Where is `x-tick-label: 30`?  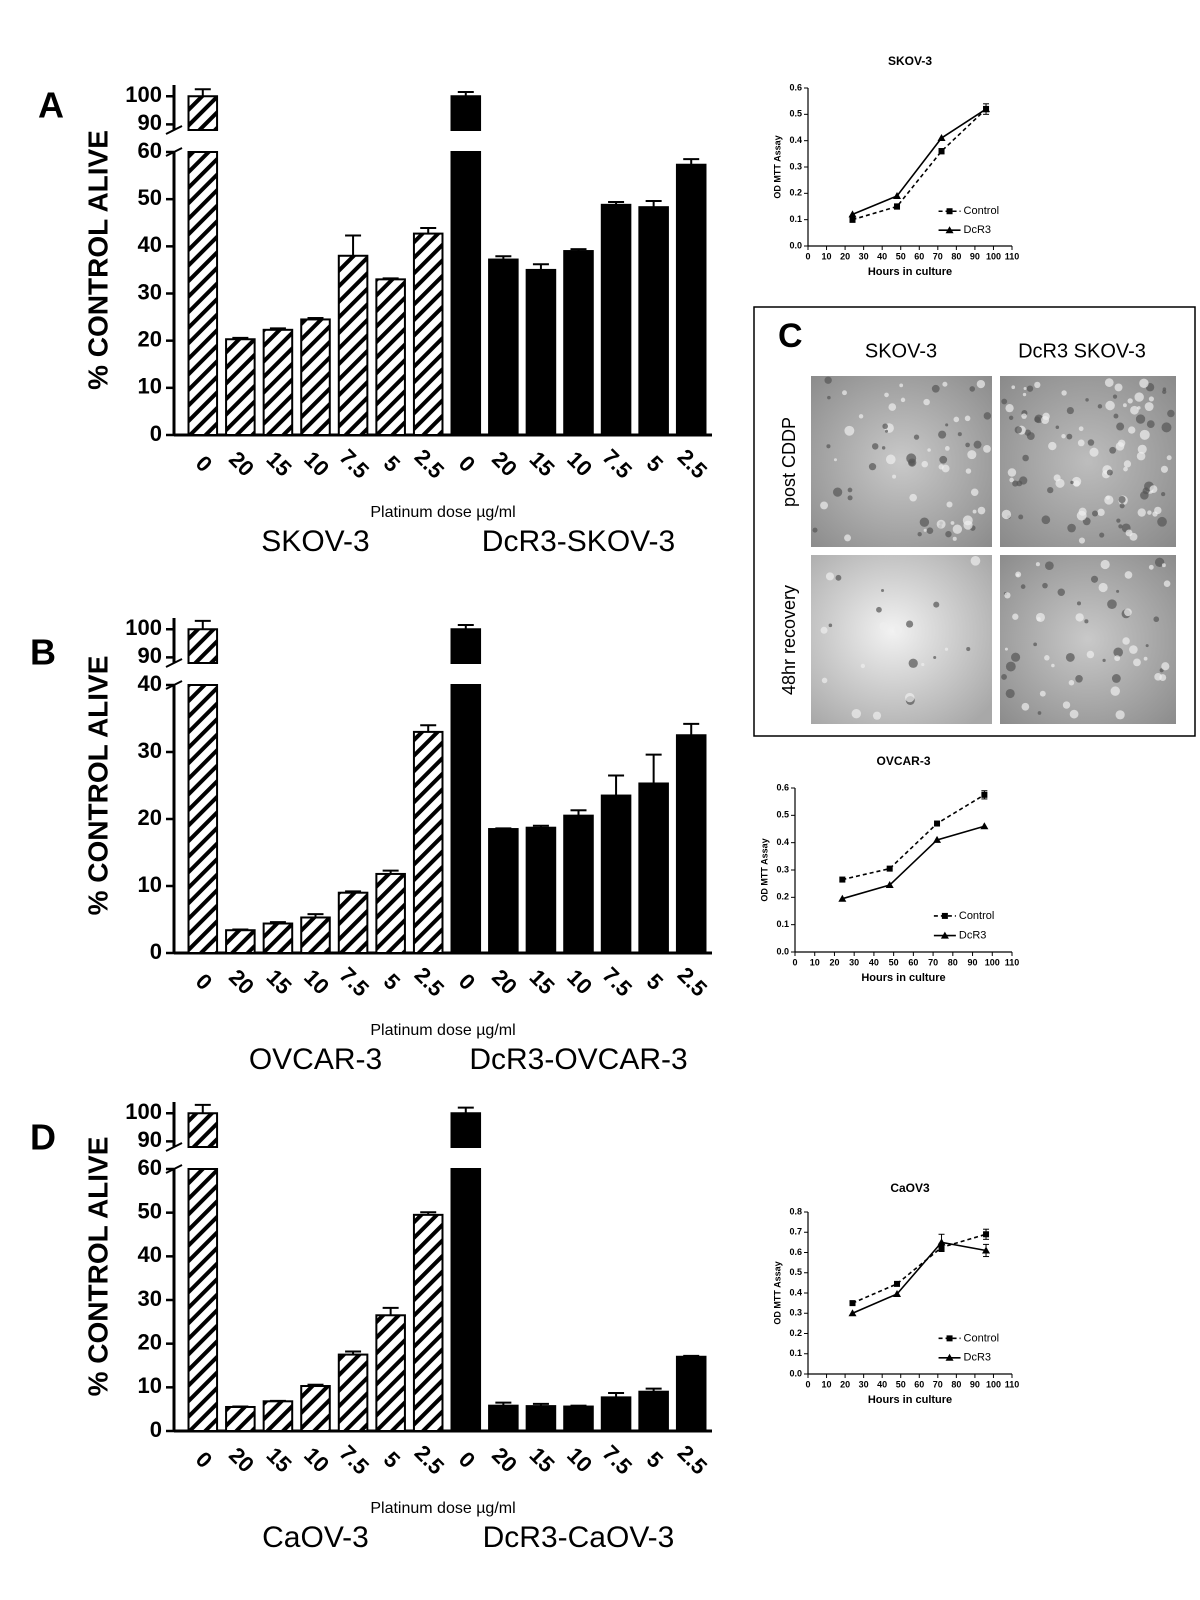
x-tick-label: 30 is located at coordinates (864, 1384).